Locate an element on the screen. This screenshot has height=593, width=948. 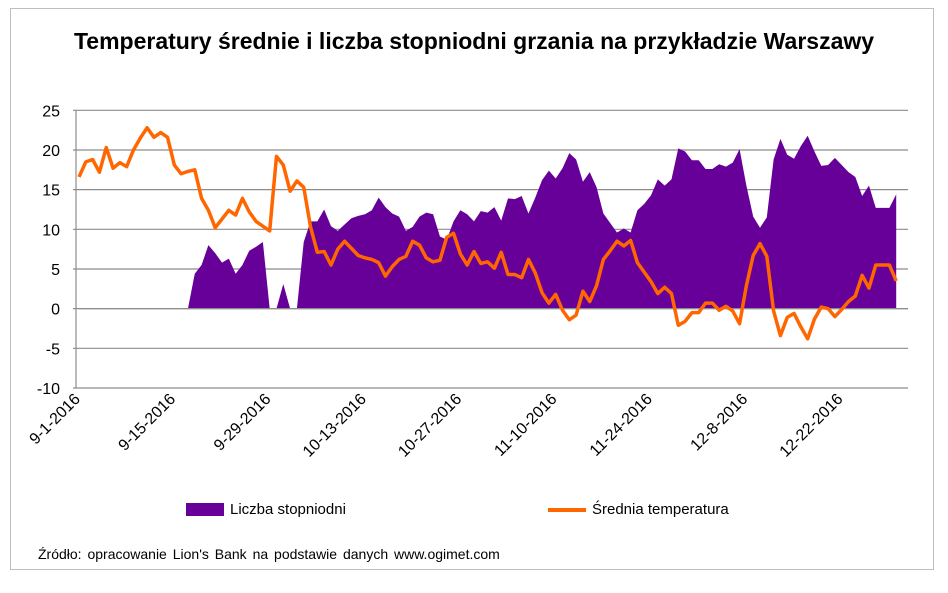
x-tick-label: 10-13-2016 is located at coordinates (335, 426).